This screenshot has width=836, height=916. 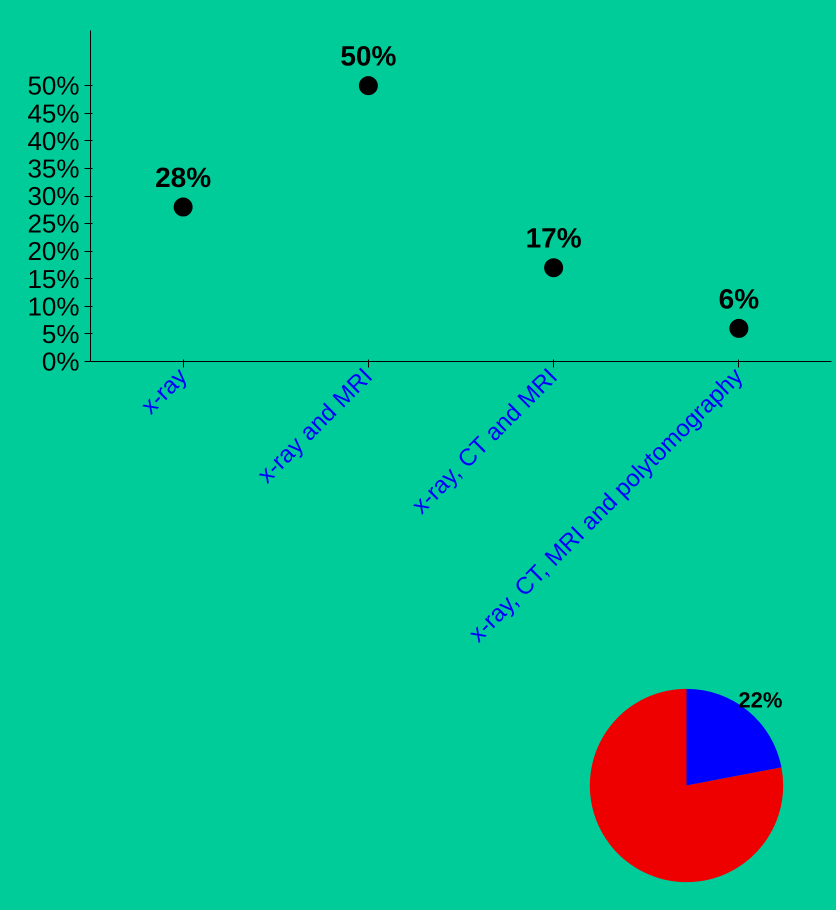 I want to click on y-tick-label: 40%, so click(x=53, y=141).